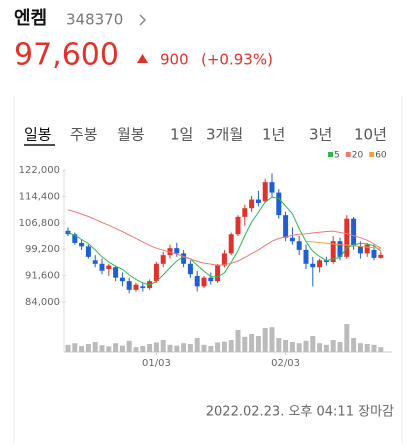  I want to click on up-arrow, so click(142, 58).